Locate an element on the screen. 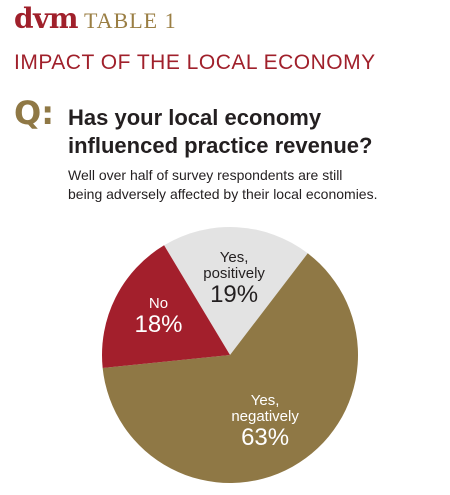 The image size is (450, 495). slice-label: positively is located at coordinates (234, 273).